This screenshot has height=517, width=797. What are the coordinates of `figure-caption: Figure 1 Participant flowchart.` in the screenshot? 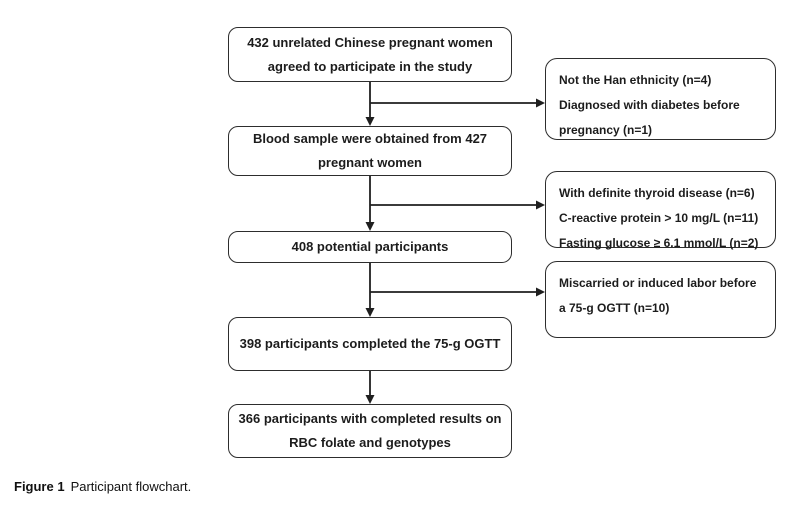 It's located at (102, 486).